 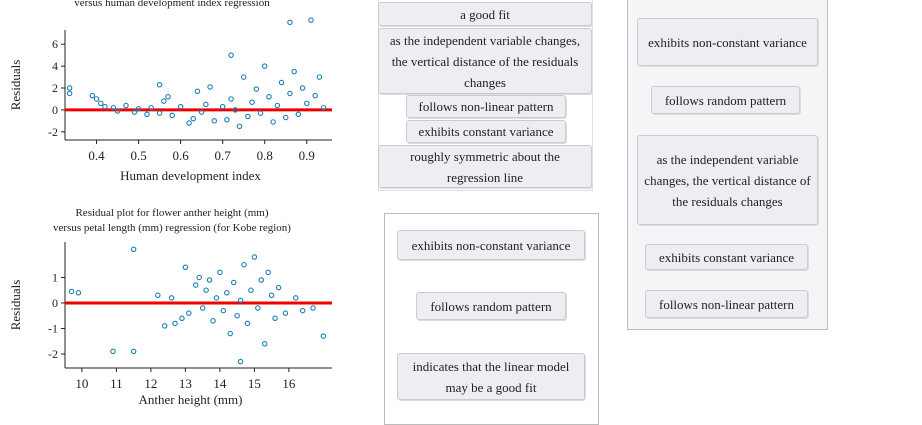 What do you see at coordinates (96, 155) in the screenshot?
I see `x-tick-label: 0.4` at bounding box center [96, 155].